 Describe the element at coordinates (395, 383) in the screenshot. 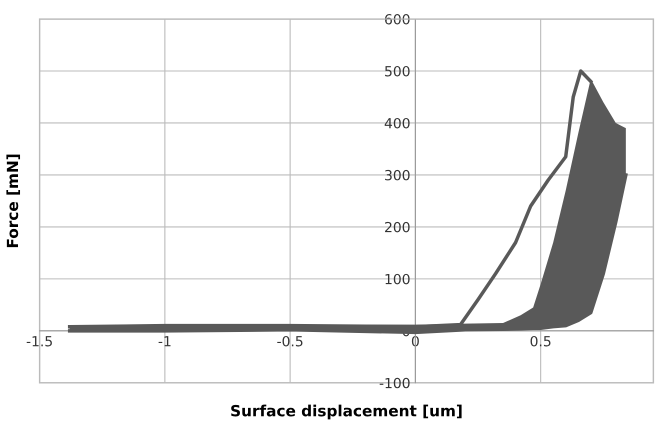

I see `y-tick-label: -100` at that location.